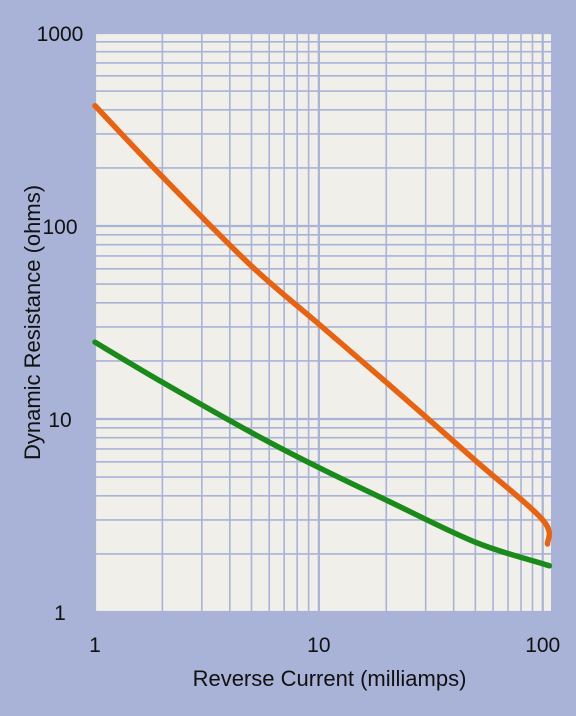  I want to click on y-tick-label: 100, so click(59, 227).